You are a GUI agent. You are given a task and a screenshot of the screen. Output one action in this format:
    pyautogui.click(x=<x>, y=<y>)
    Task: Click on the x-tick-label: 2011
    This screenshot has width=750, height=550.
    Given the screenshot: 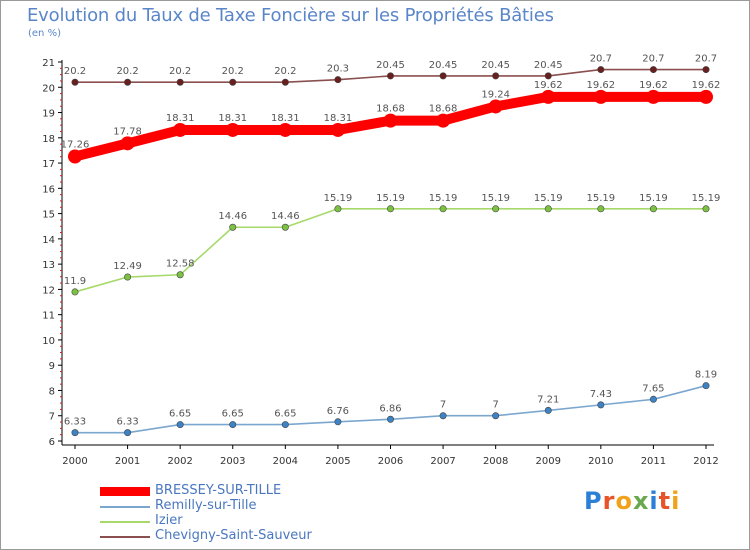 What is the action you would take?
    pyautogui.click(x=653, y=461)
    